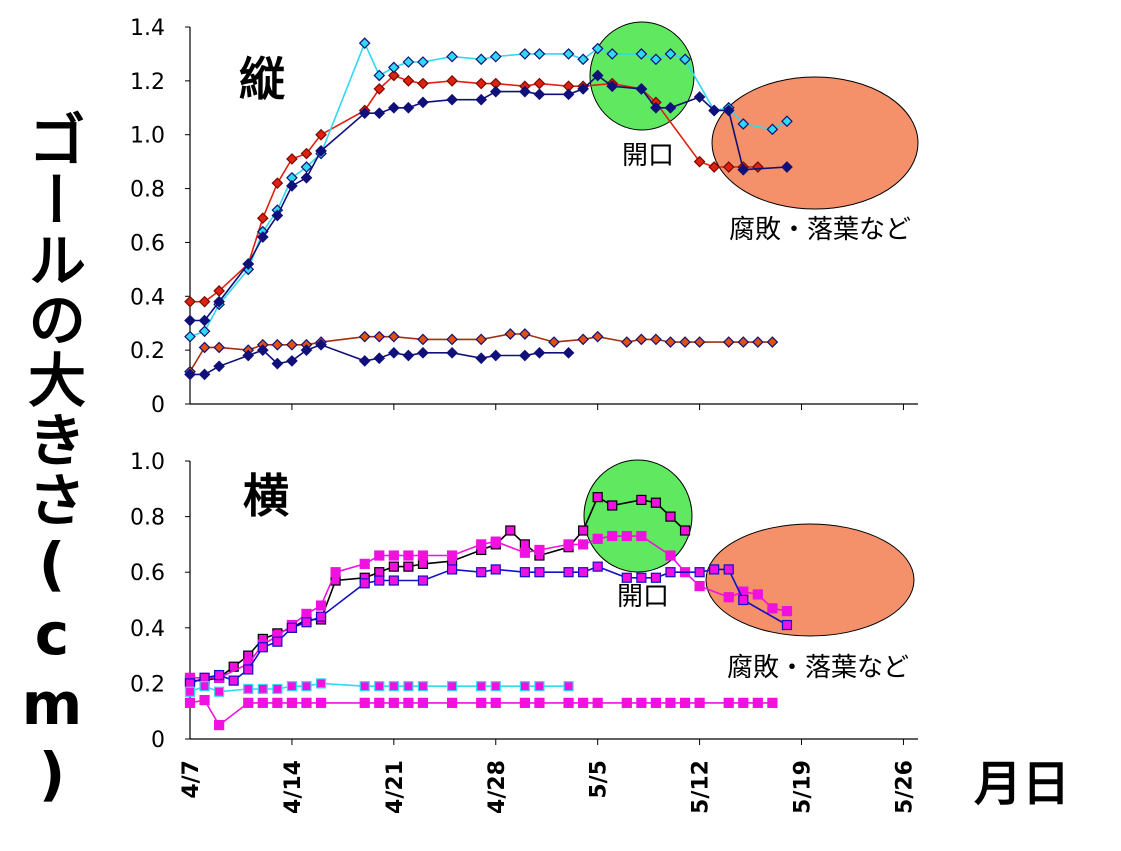  What do you see at coordinates (810, 580) in the screenshot?
I see `annotation-ellipse` at bounding box center [810, 580].